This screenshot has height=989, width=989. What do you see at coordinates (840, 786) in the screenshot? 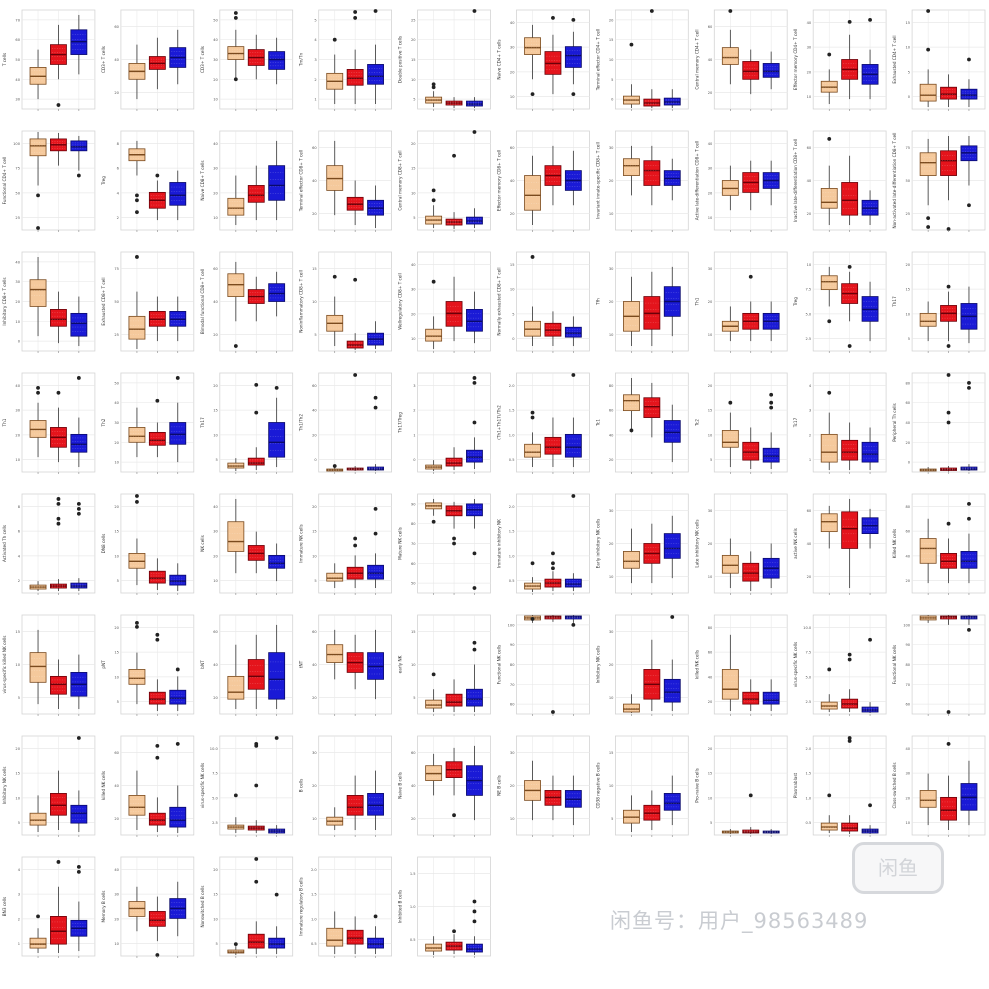
I see `boxplot-panel-68: 0.5 1.0 1.5 2.0 Plasmablast` at bounding box center [840, 786].